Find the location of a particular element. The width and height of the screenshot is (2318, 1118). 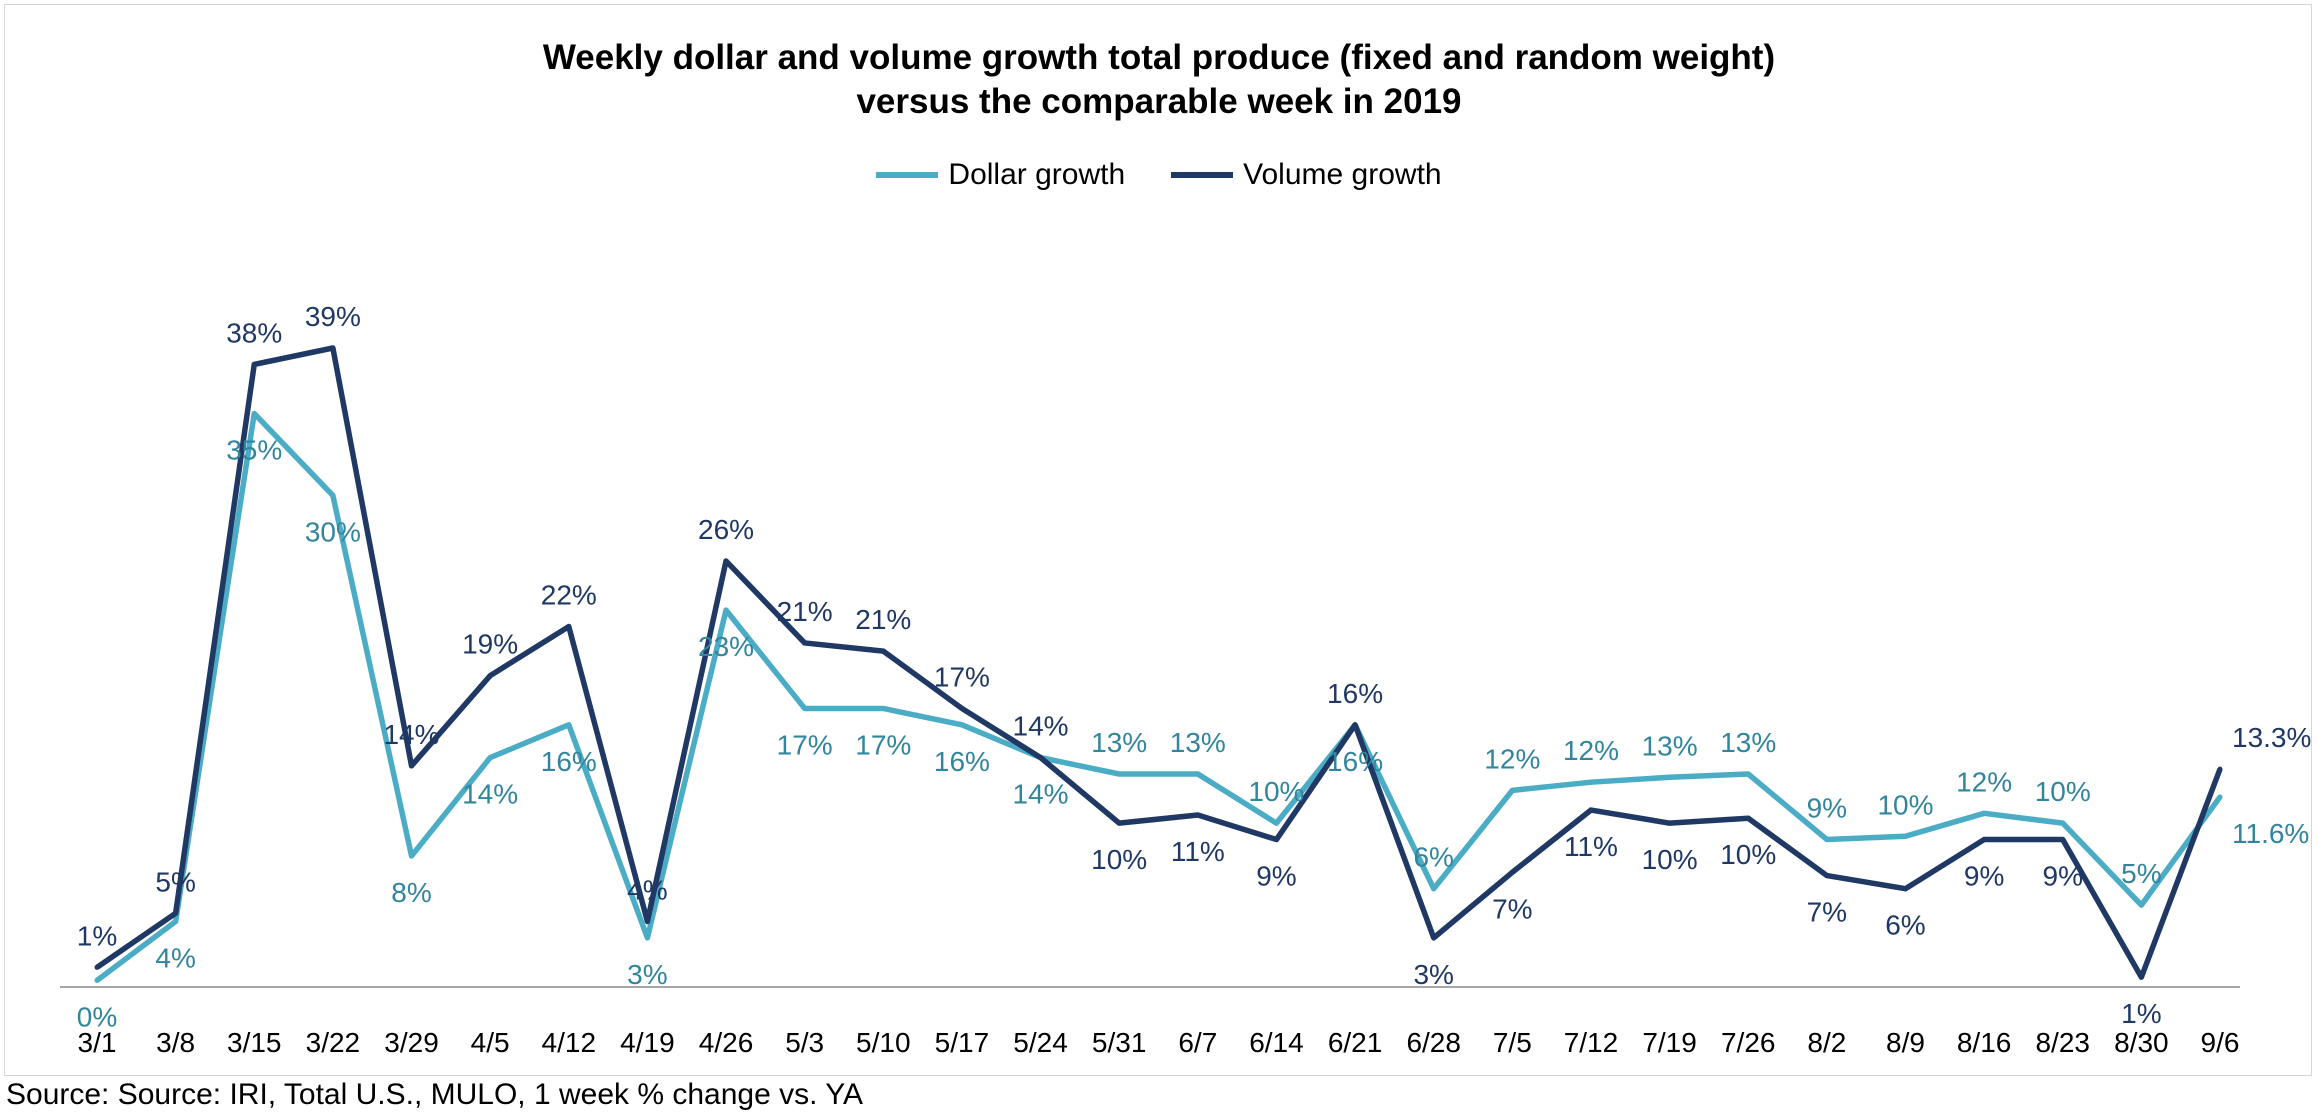

legend-item-volume: Volume growth is located at coordinates (1306, 175).